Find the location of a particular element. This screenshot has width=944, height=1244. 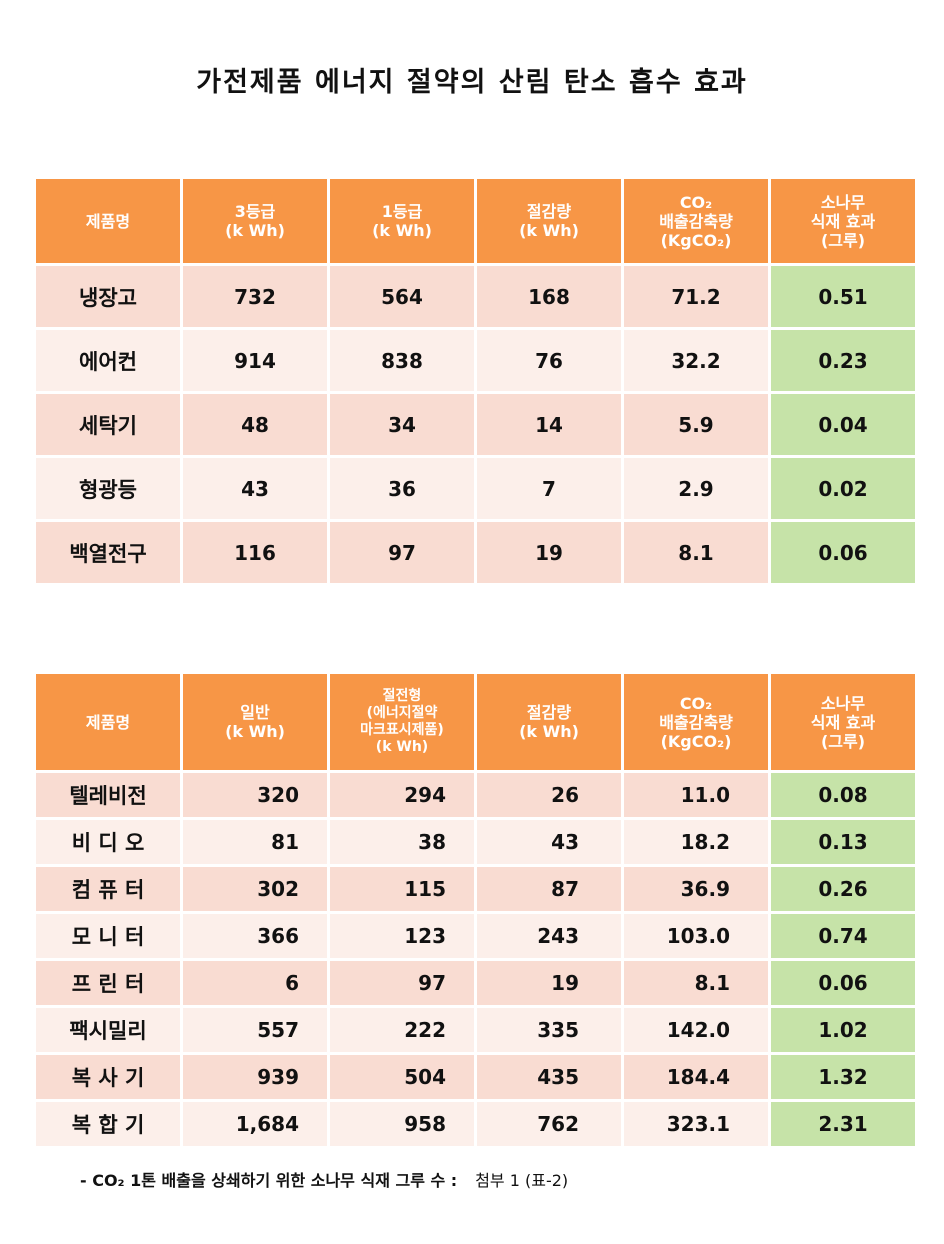

table-row: 복 사 기 939 504 435 184.4 1.32 is located at coordinates (475, 1077).